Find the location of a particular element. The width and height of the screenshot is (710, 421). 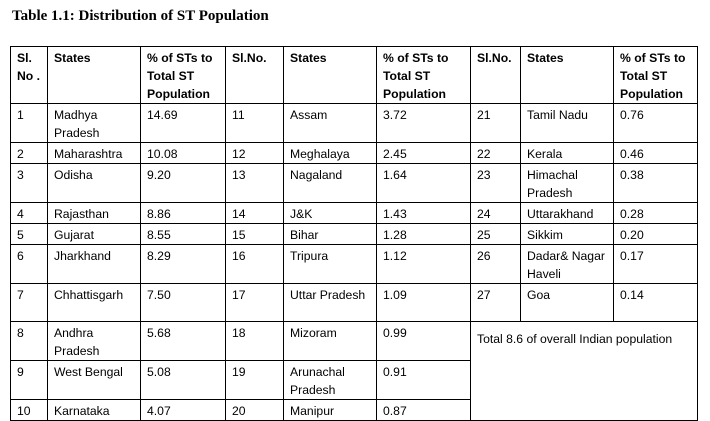

cell-state: Sikkim is located at coordinates (567, 234).